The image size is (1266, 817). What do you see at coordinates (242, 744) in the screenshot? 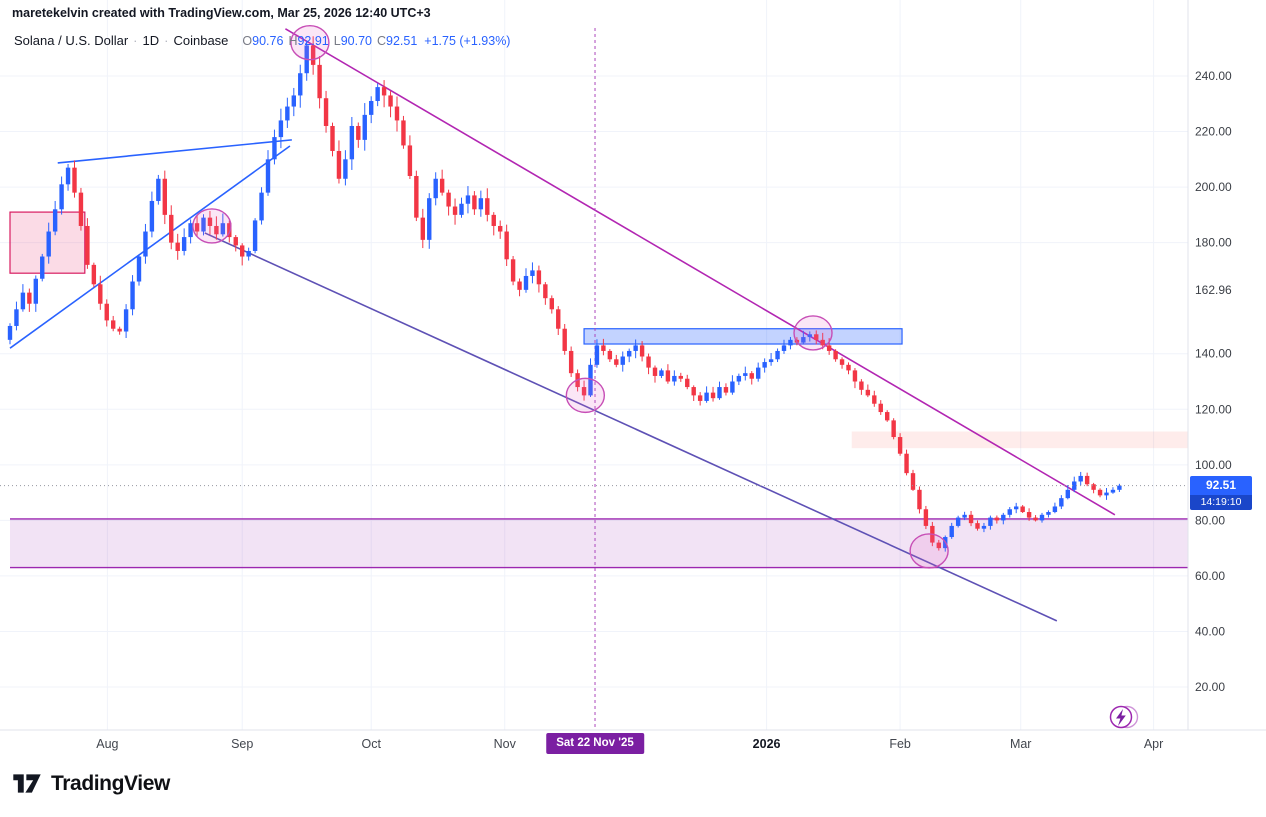
I see `time-tick-label: Sep` at bounding box center [242, 744].